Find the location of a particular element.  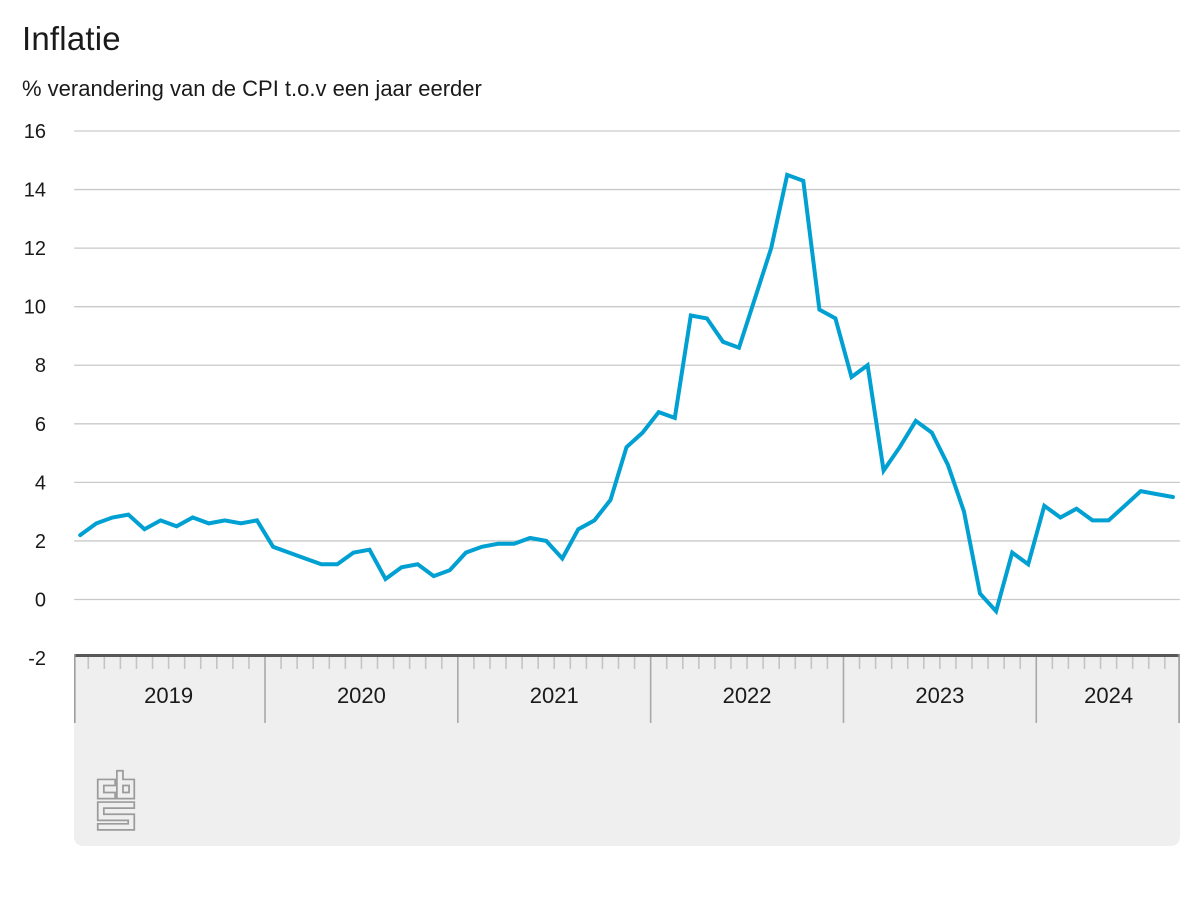

y-axis-label: 0 is located at coordinates (40, 600).